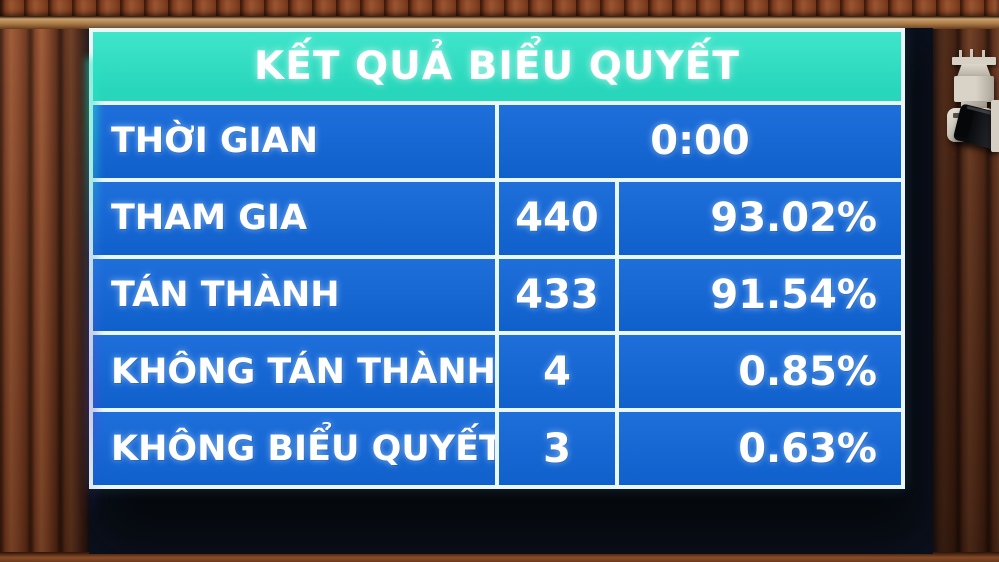 The width and height of the screenshot is (999, 562). What do you see at coordinates (760, 448) in the screenshot?
I see `row-percent-khong-bieu-quyet: 0.63%` at bounding box center [760, 448].